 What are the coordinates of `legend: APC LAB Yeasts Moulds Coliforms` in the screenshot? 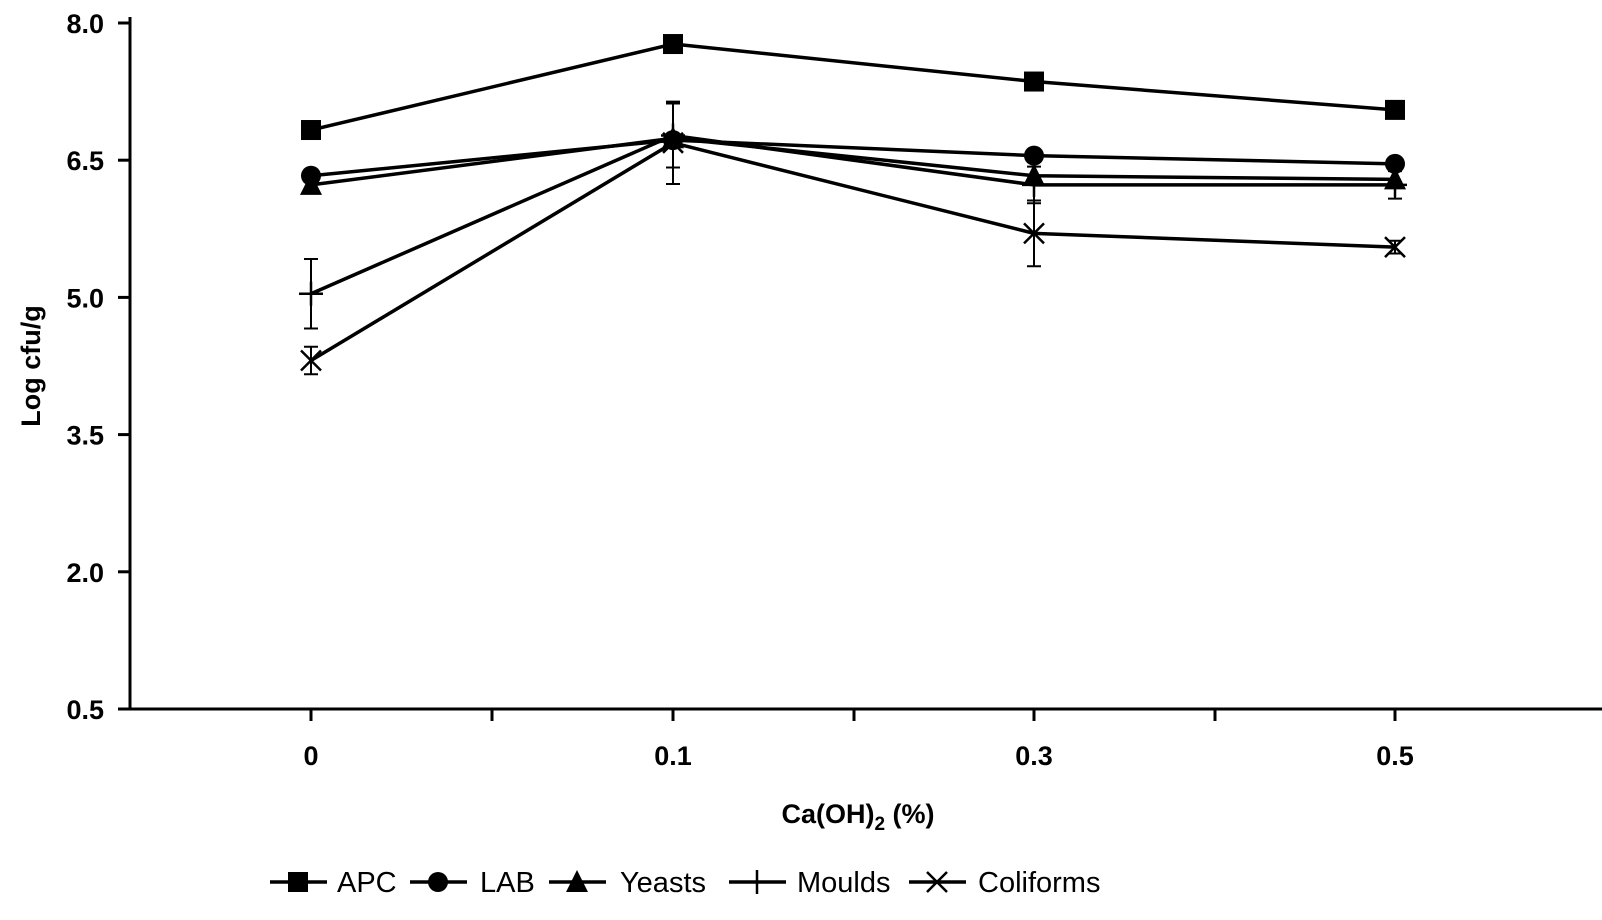 It's located at (685, 883).